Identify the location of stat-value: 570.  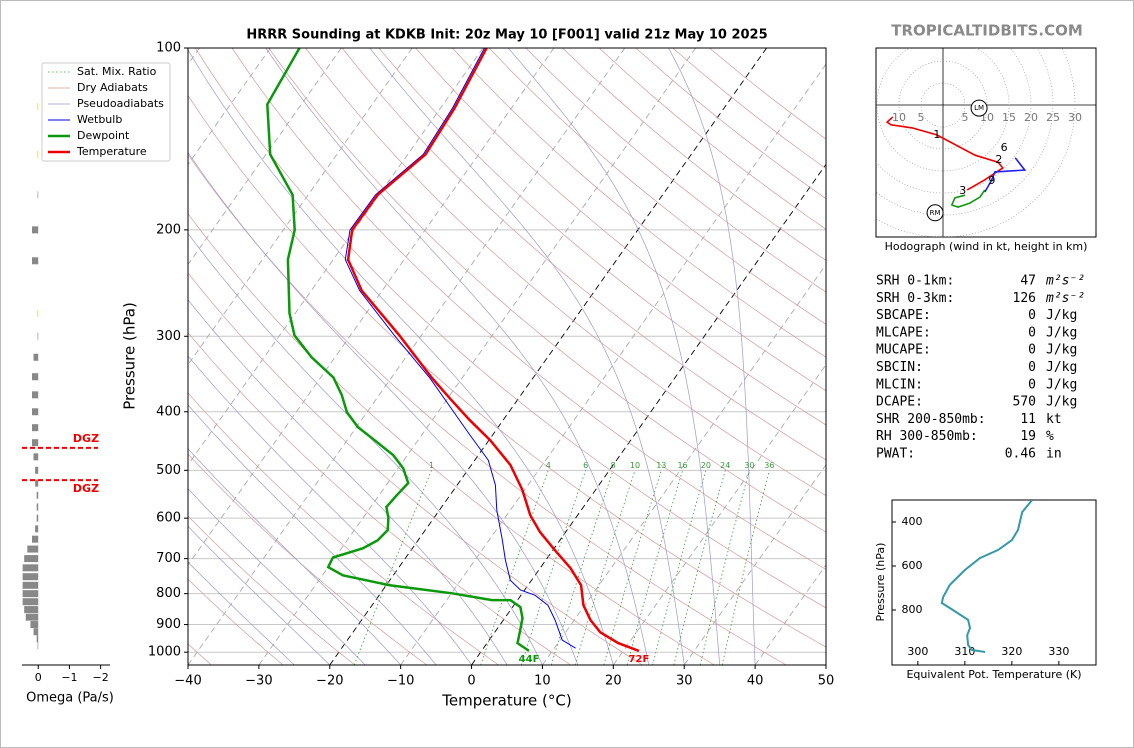
(1024, 402).